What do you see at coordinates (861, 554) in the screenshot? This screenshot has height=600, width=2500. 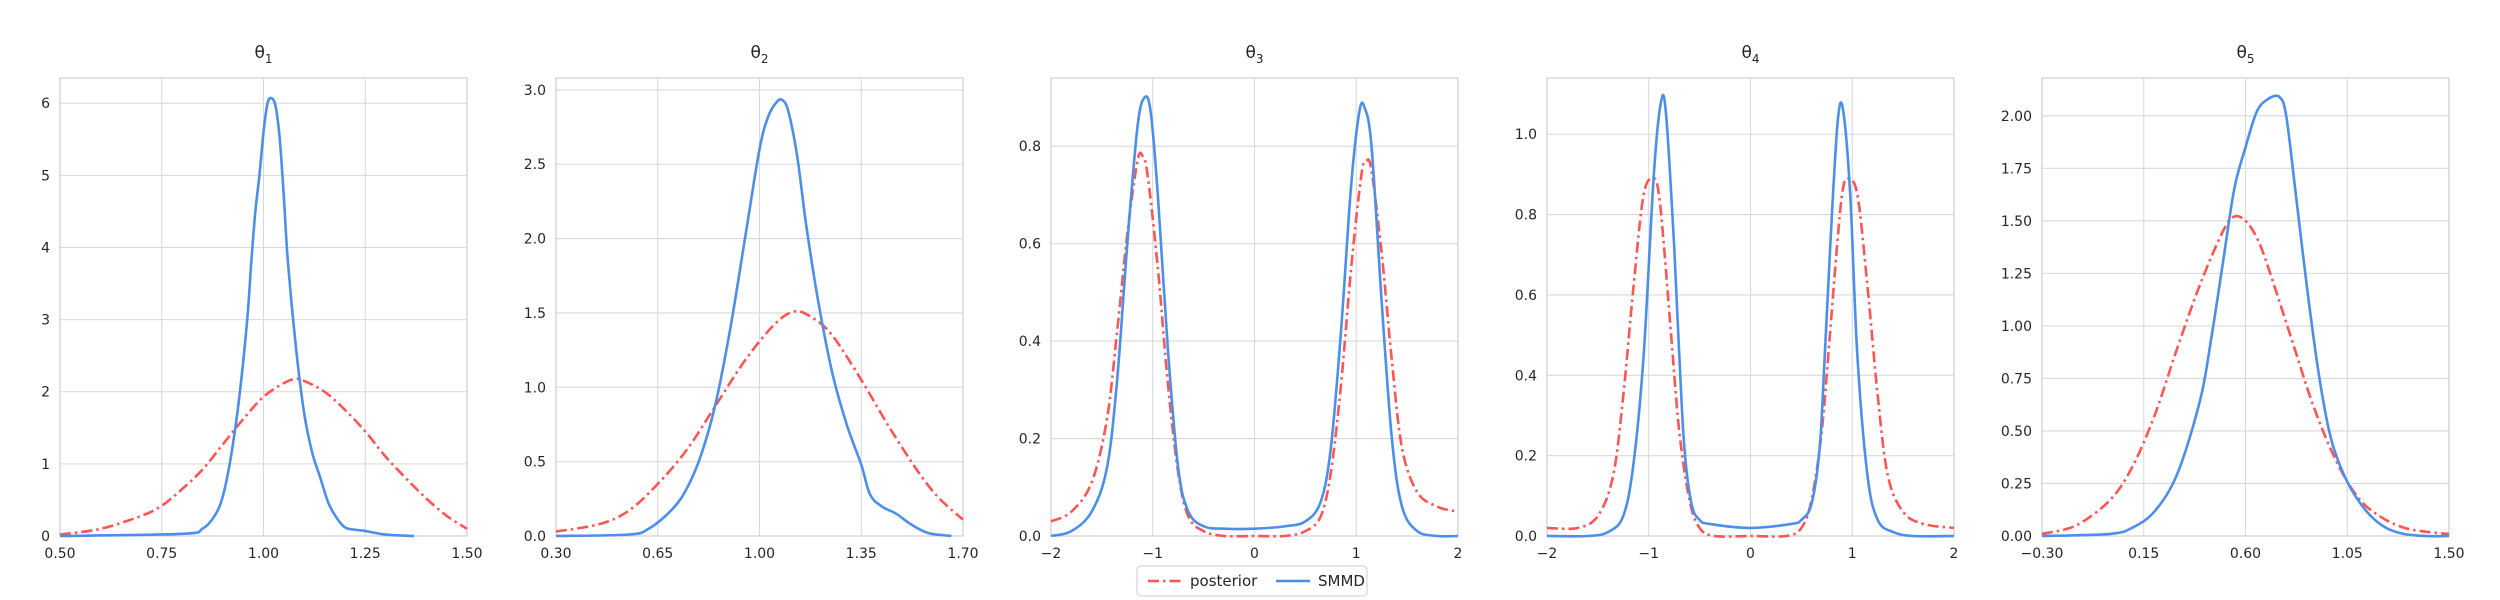 I see `x-tick-label: 1.35` at bounding box center [861, 554].